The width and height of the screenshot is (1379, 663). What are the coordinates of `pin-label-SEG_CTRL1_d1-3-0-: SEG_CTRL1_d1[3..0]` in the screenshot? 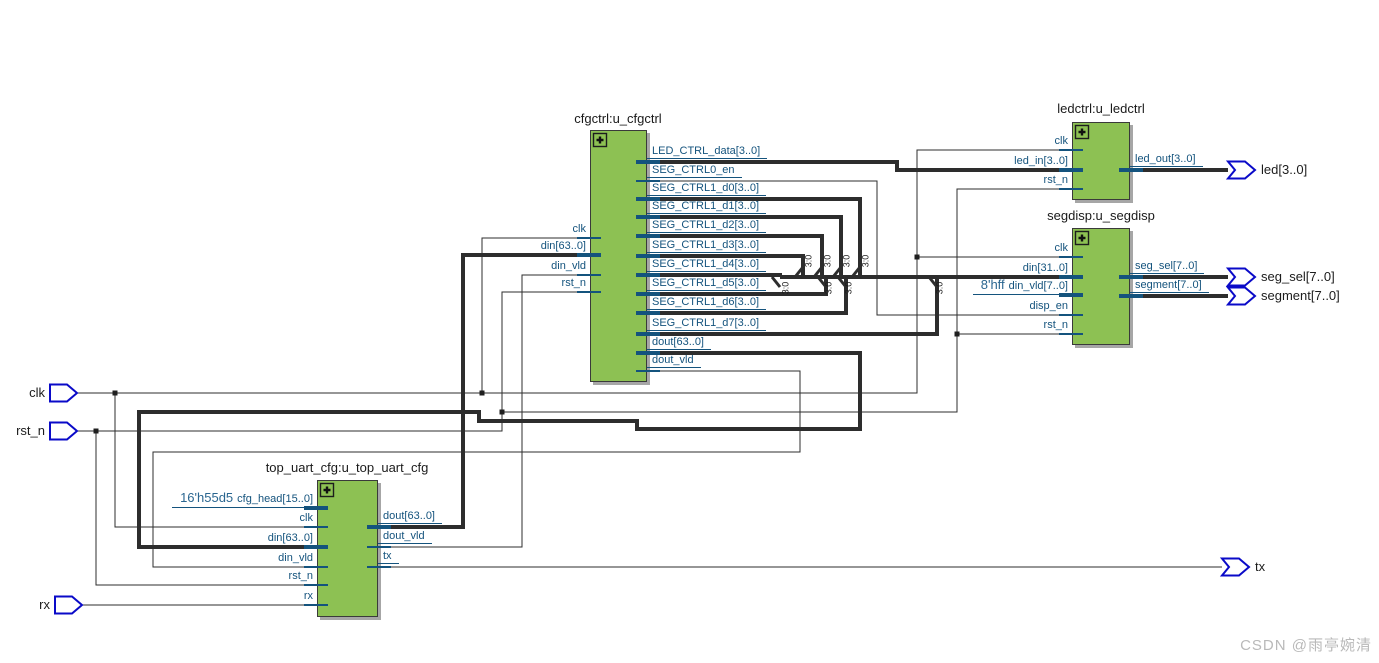 It's located at (706, 206).